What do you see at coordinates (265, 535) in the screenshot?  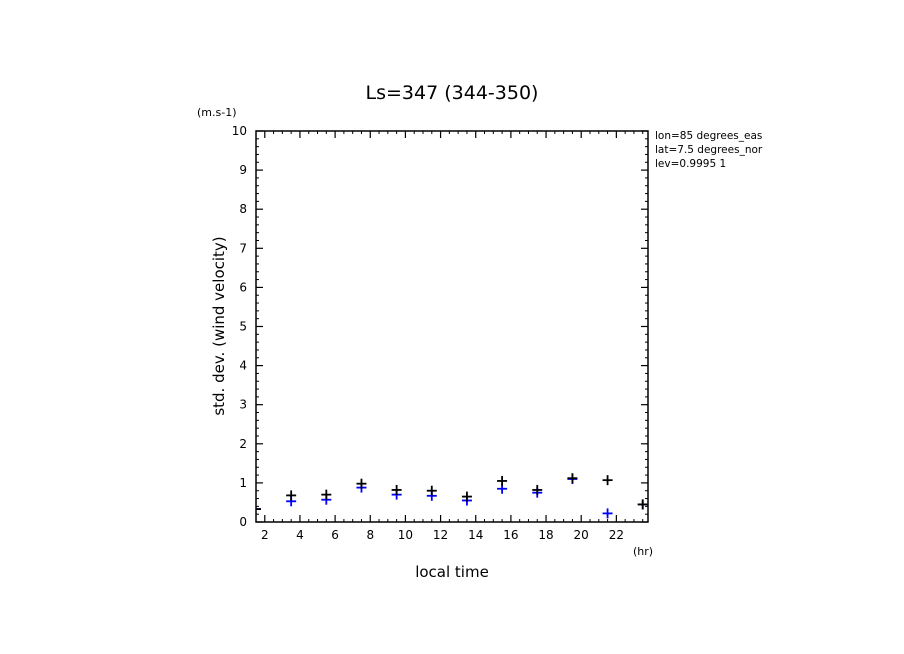 I see `x-tick-label: 2` at bounding box center [265, 535].